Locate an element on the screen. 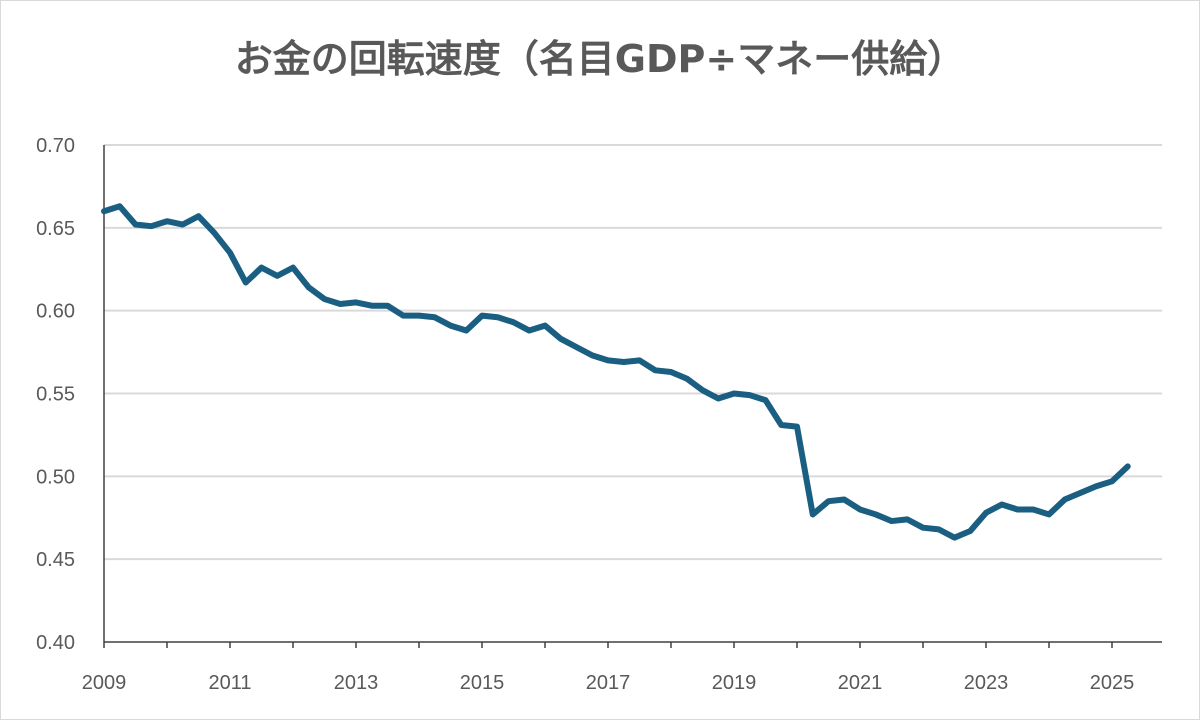 The height and width of the screenshot is (720, 1200). x-tick-label: 2009 is located at coordinates (104, 683).